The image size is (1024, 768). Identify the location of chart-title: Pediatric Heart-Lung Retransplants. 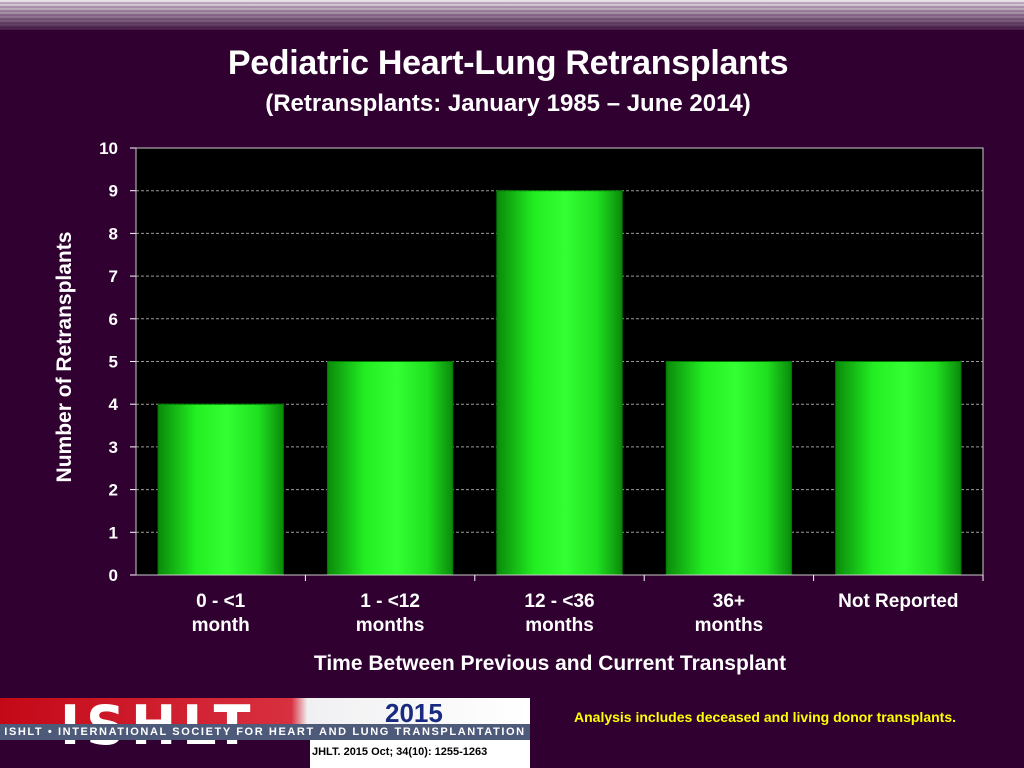
(508, 63).